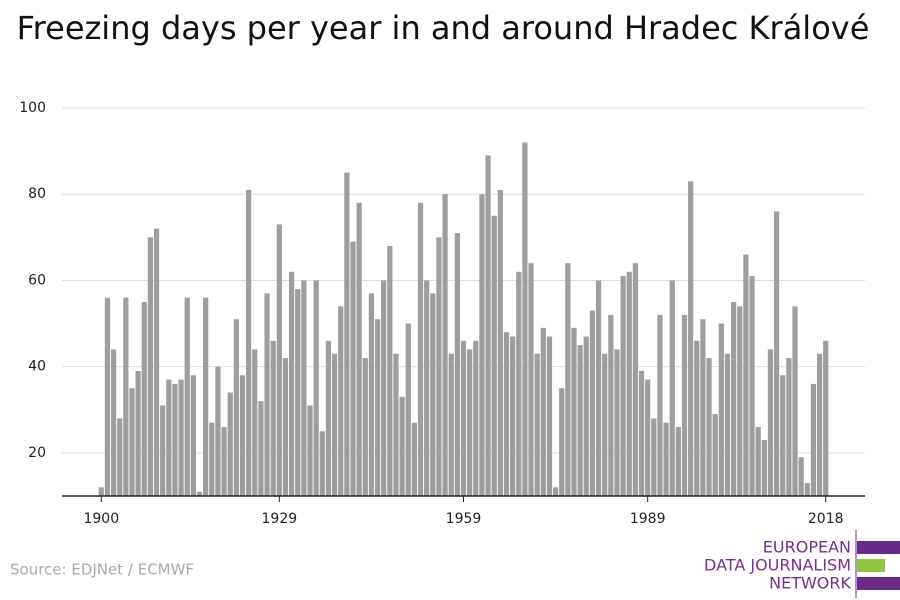 Image resolution: width=900 pixels, height=600 pixels. I want to click on y-tick-label: 100, so click(32, 108).